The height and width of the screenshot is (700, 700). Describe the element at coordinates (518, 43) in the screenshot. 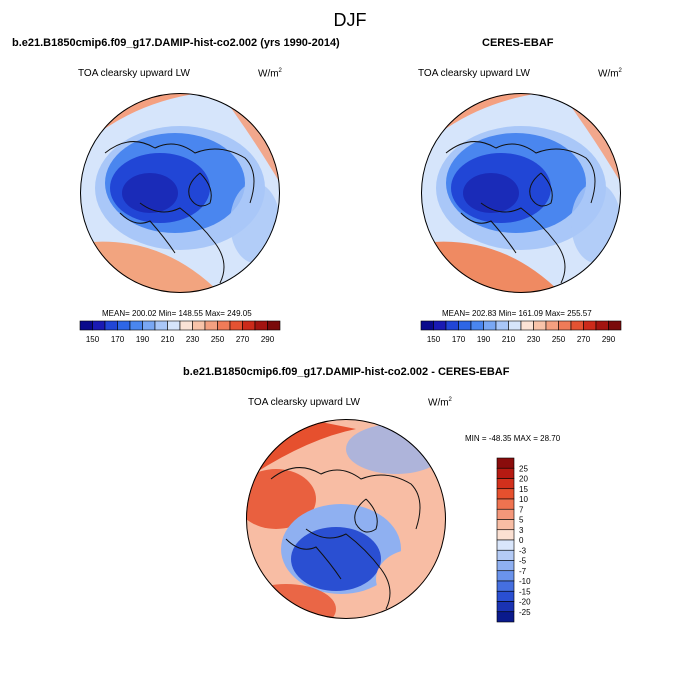

I see `panel2-title: CERES-EBAF` at that location.